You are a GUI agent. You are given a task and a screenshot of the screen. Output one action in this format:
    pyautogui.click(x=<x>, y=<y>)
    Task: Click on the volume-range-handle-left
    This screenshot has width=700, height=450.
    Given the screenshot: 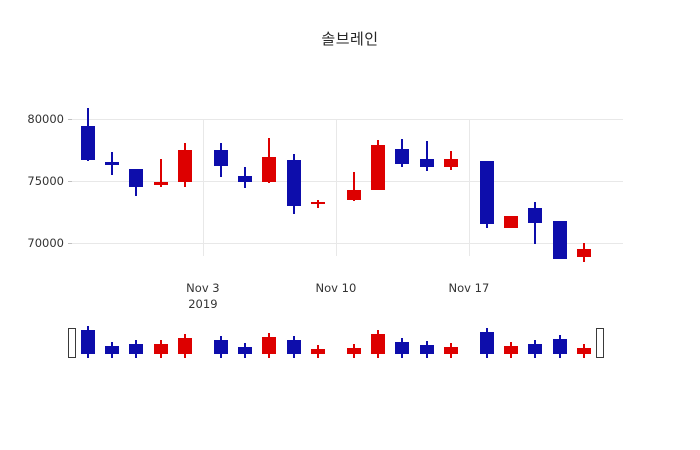 What is the action you would take?
    pyautogui.click(x=72, y=343)
    